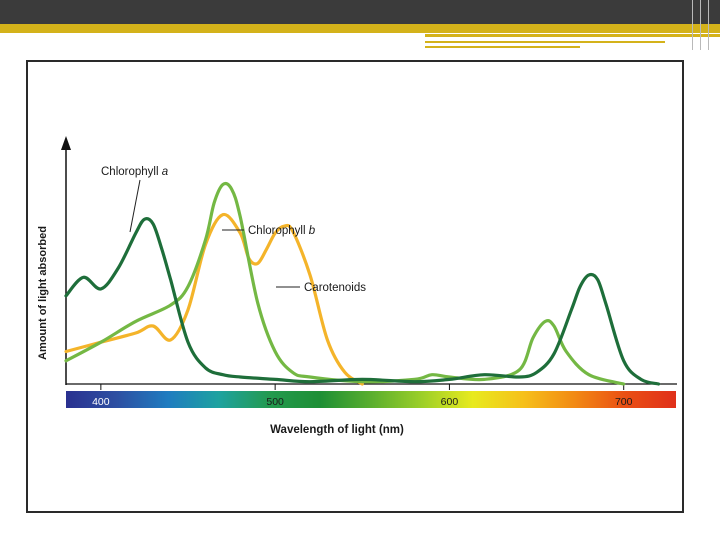  Describe the element at coordinates (360, 28) in the screenshot. I see `header-accent-band` at that location.